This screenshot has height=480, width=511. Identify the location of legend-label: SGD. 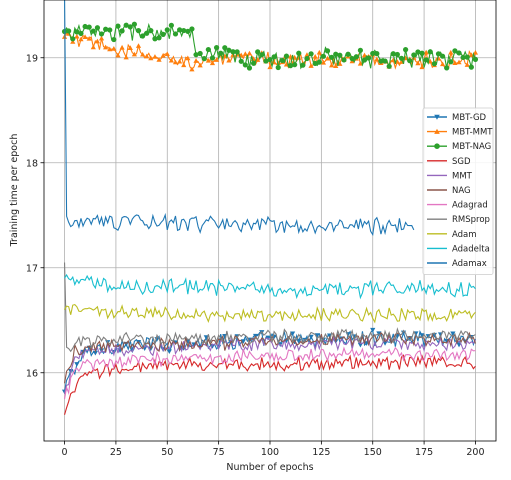
(461, 162).